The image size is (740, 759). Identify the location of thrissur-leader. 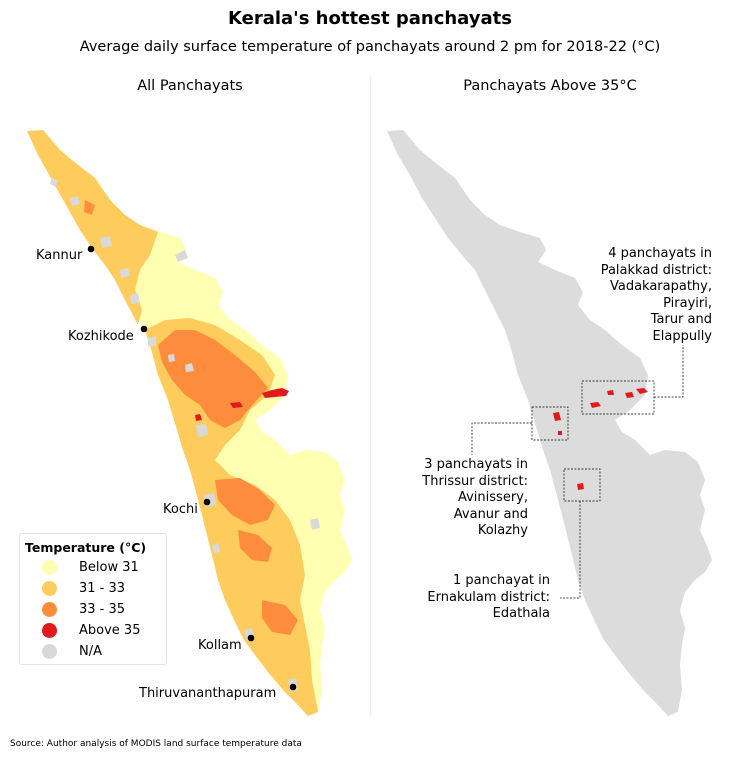
(501, 438).